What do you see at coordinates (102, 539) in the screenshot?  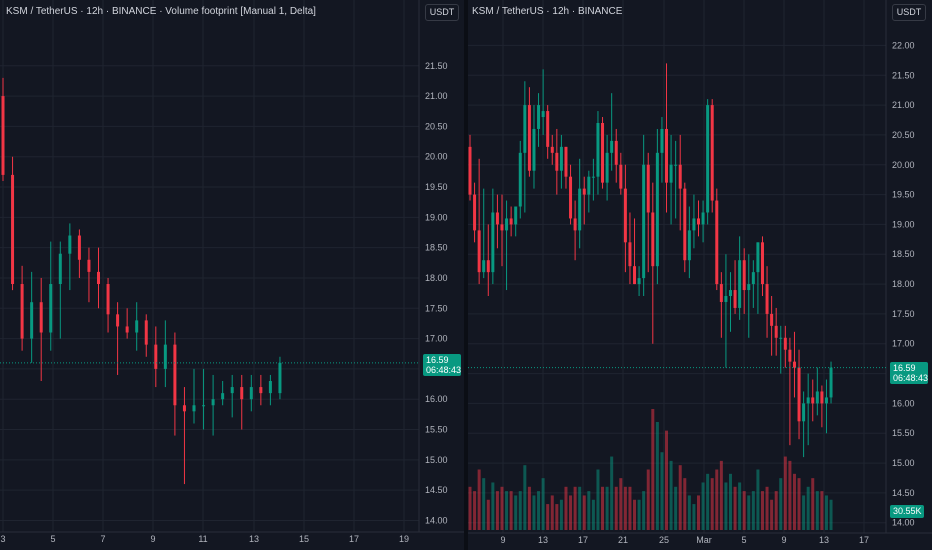 I see `x-axis-label: 7` at bounding box center [102, 539].